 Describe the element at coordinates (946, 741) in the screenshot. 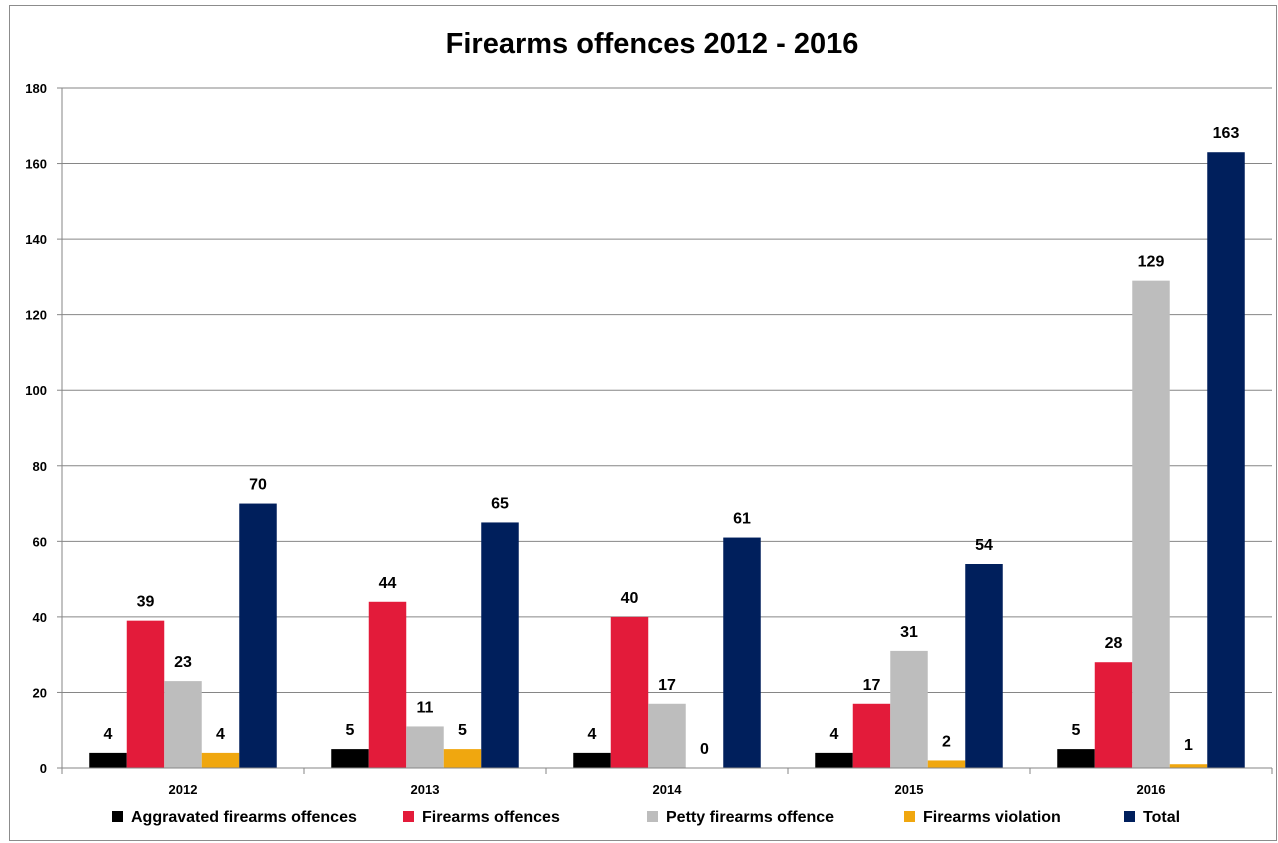

I see `data-label: 2` at that location.